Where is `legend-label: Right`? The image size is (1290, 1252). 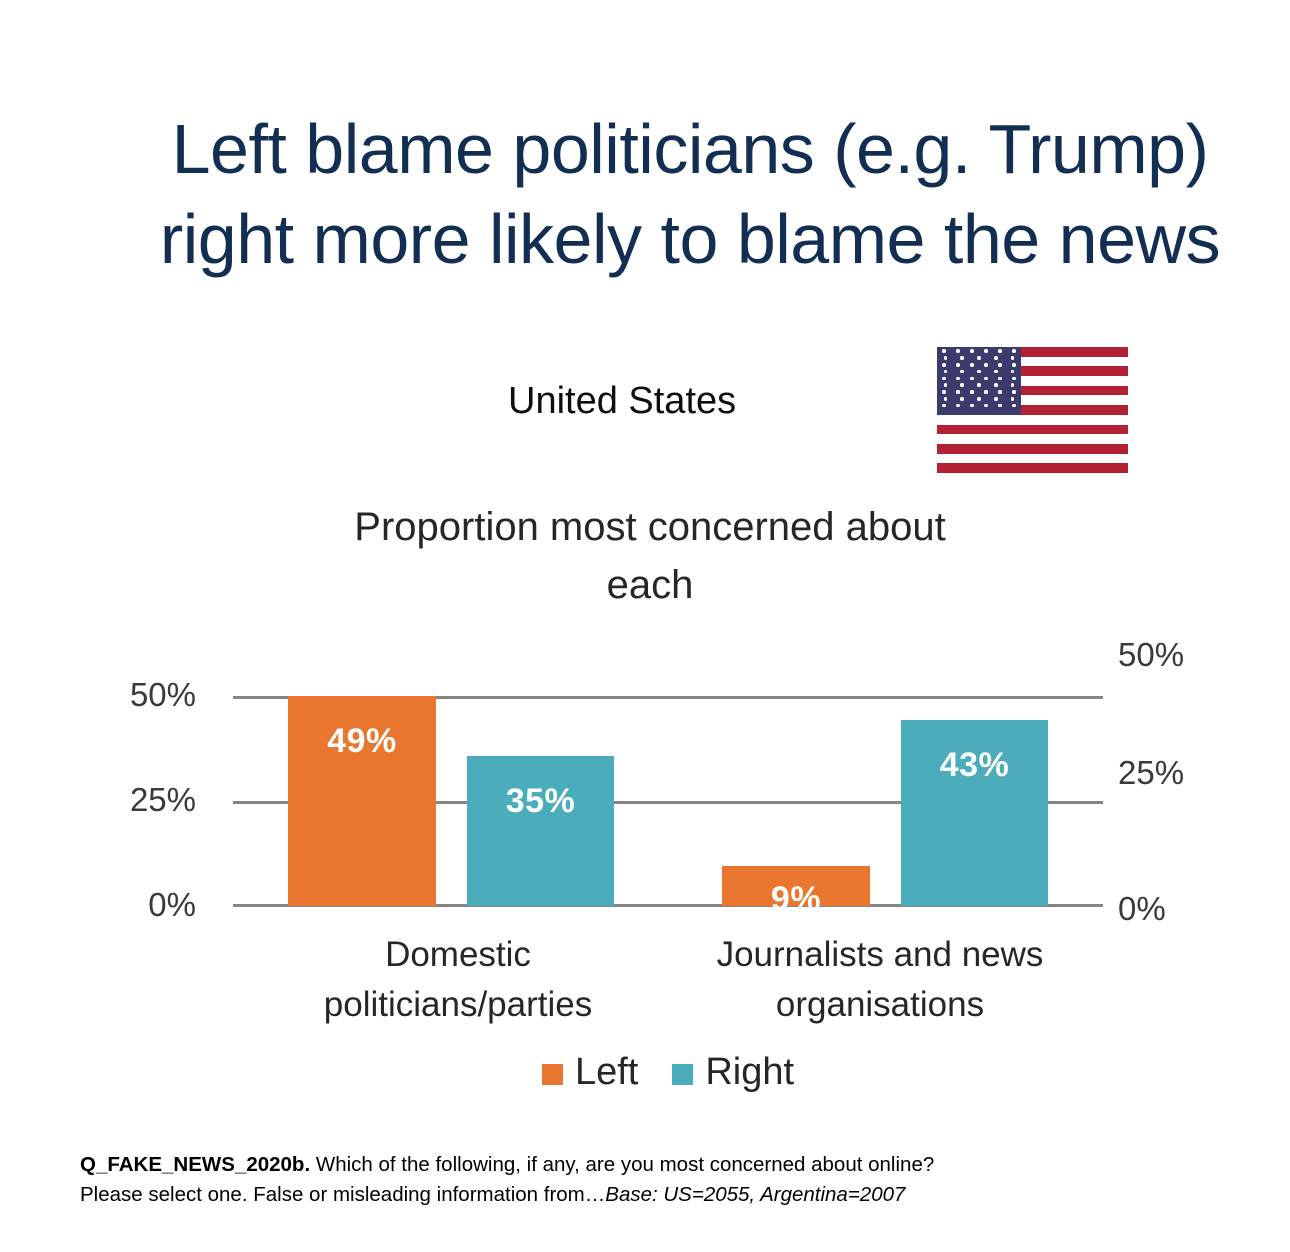 legend-label: Right is located at coordinates (750, 1072).